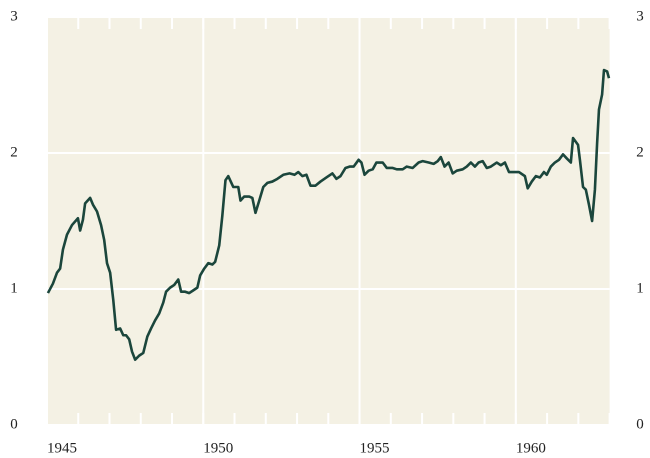 The height and width of the screenshot is (458, 650). Describe the element at coordinates (14, 424) in the screenshot. I see `y-tick-label: 0` at that location.